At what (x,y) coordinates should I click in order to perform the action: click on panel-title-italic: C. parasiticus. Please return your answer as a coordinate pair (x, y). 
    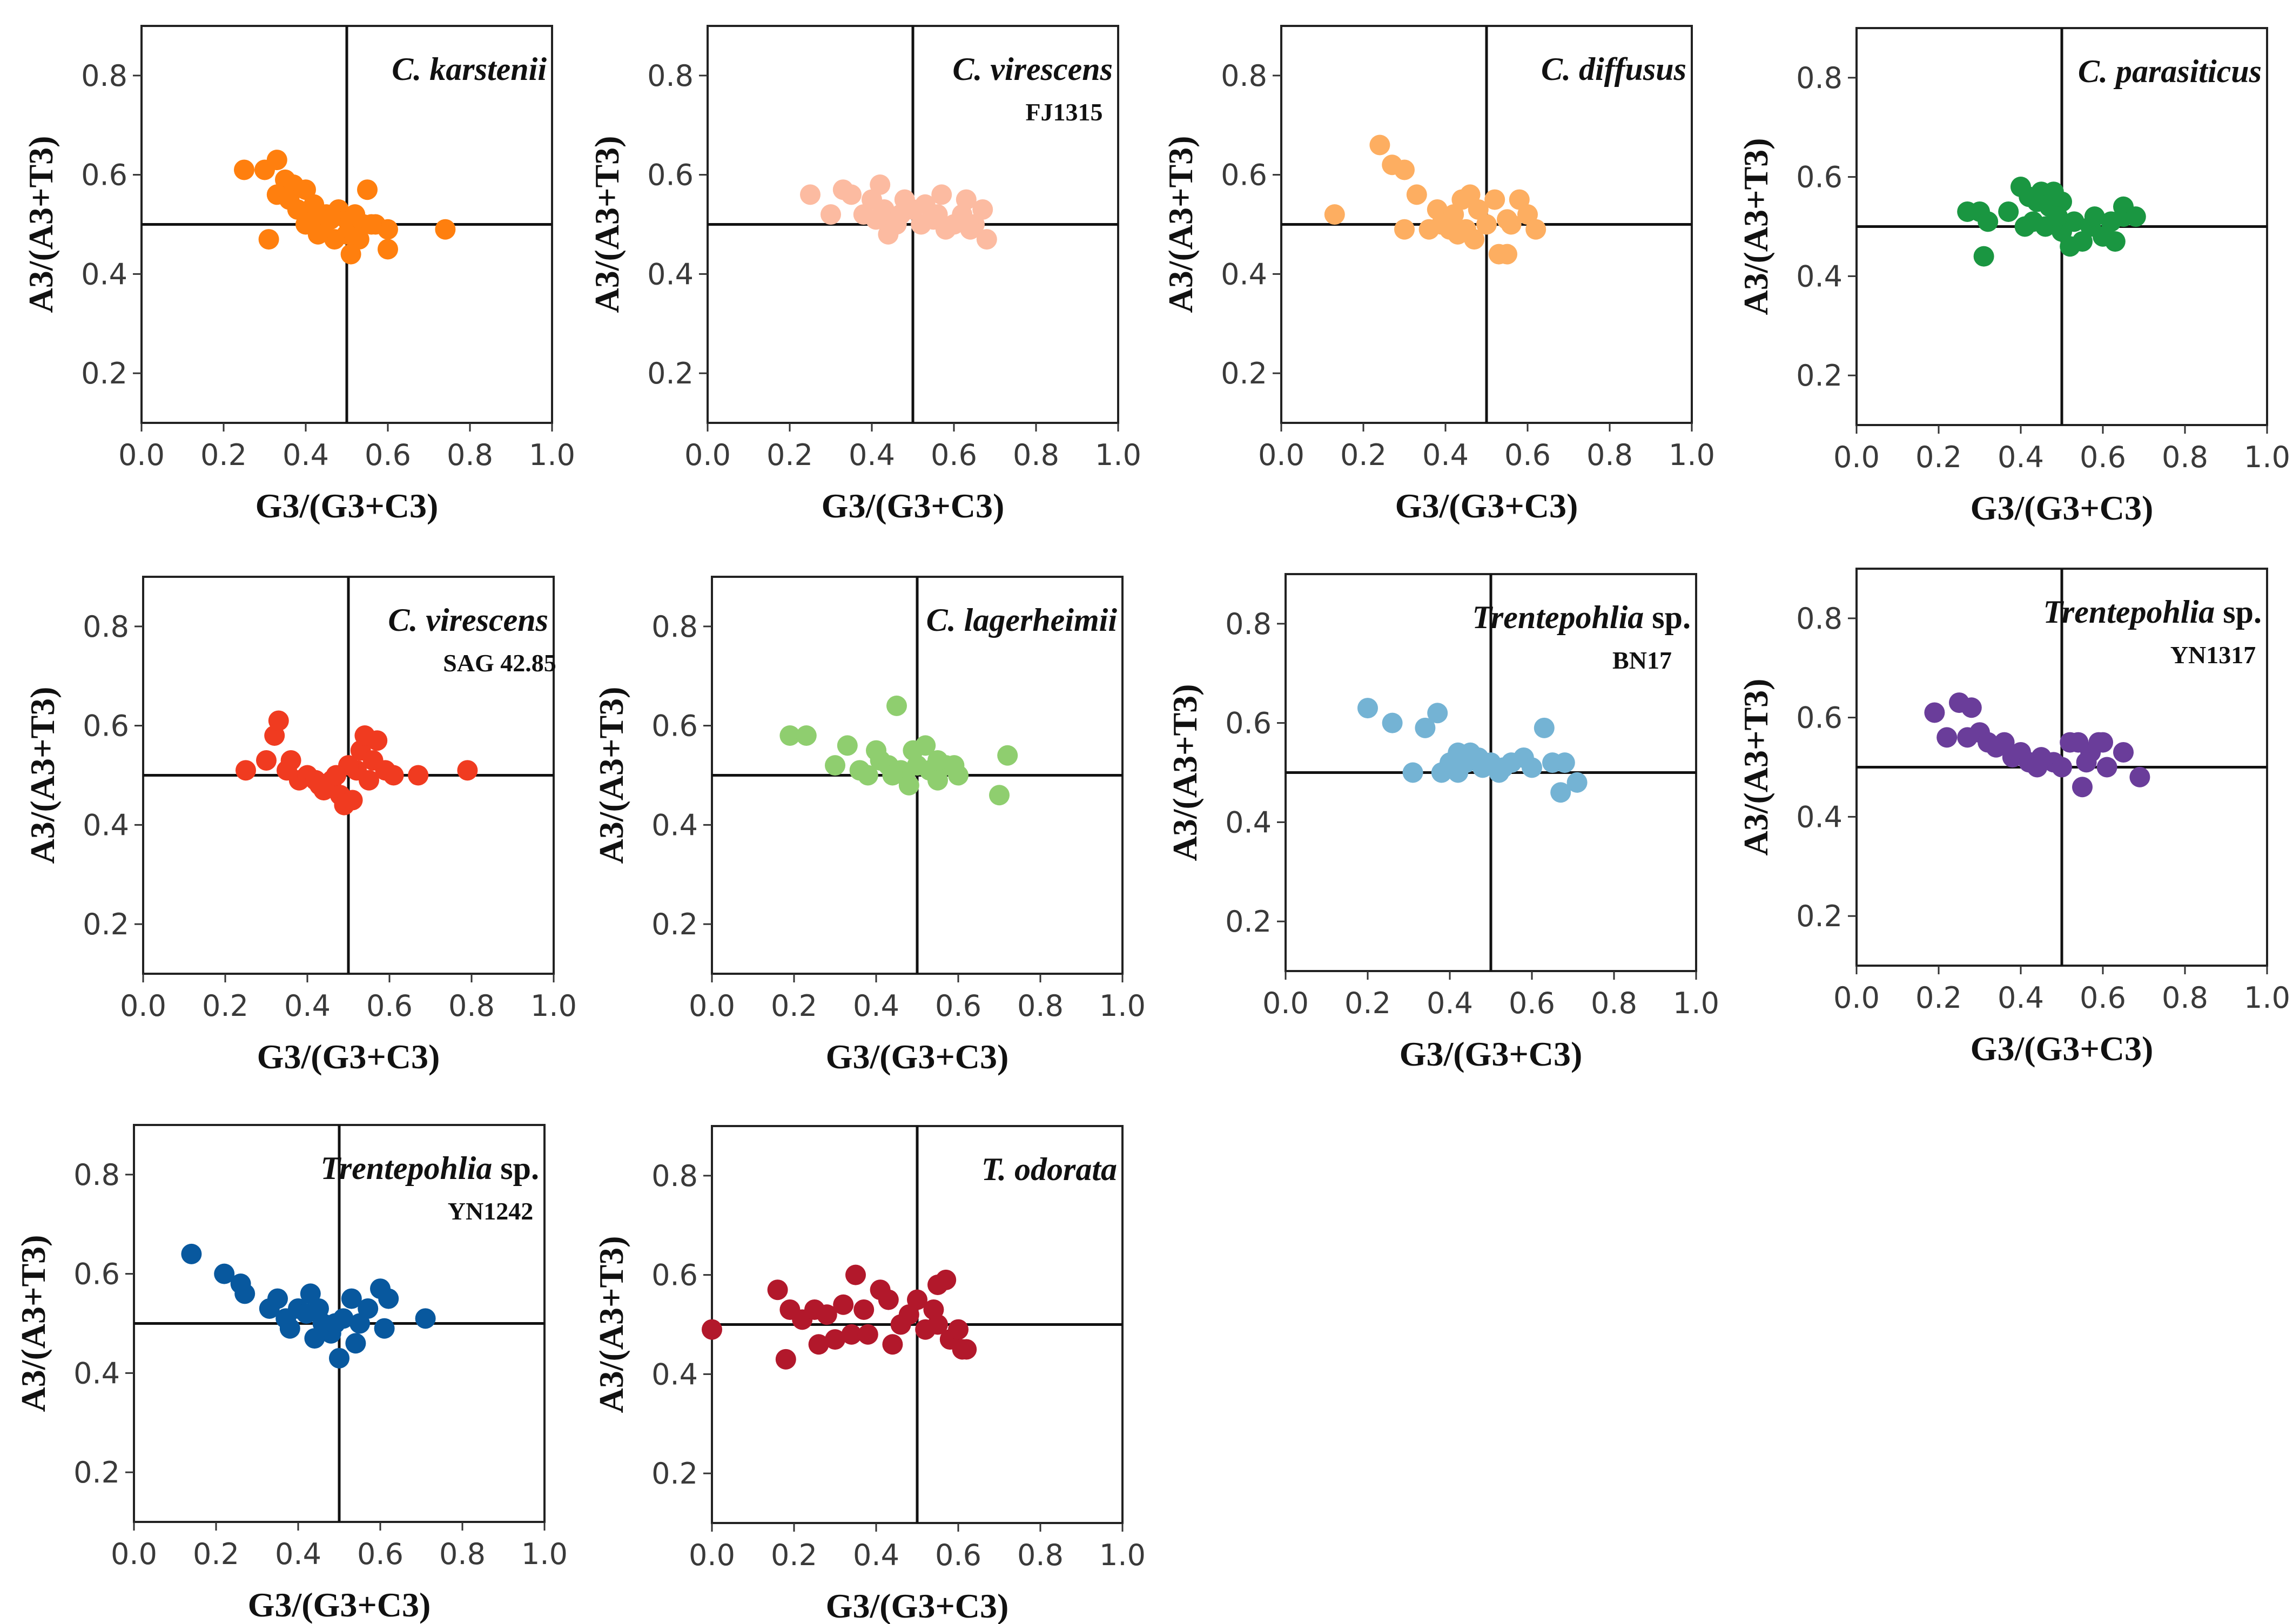
    Looking at the image, I should click on (2170, 71).